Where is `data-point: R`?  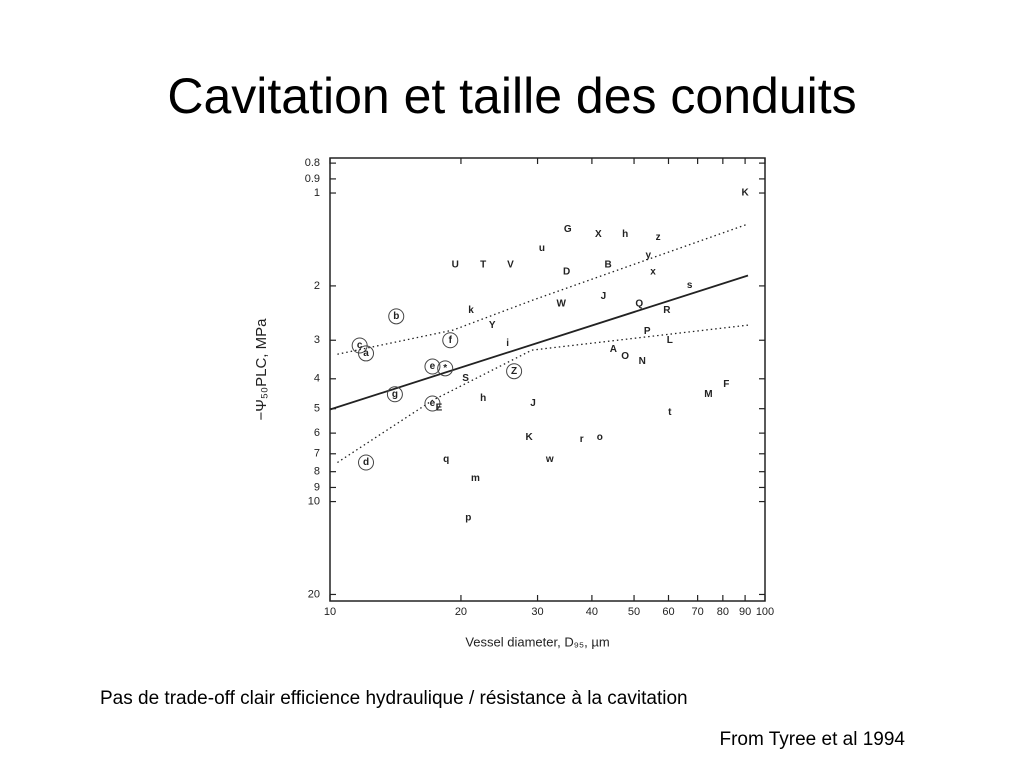
data-point: R is located at coordinates (667, 310).